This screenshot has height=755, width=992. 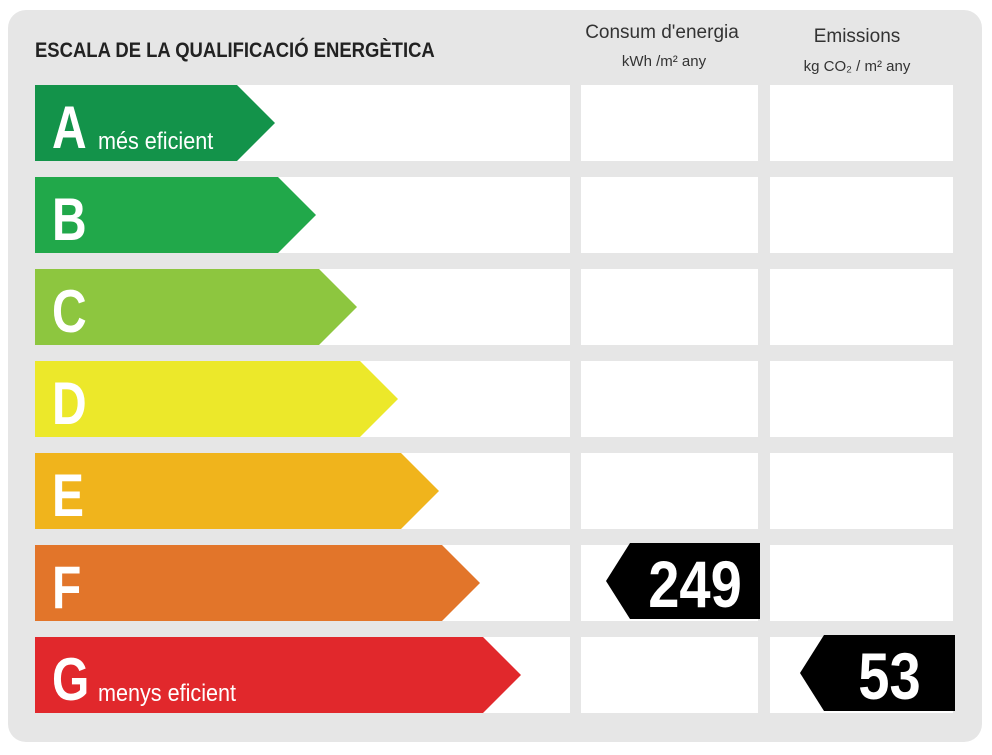 What do you see at coordinates (69, 403) in the screenshot?
I see `rating-letter: D` at bounding box center [69, 403].